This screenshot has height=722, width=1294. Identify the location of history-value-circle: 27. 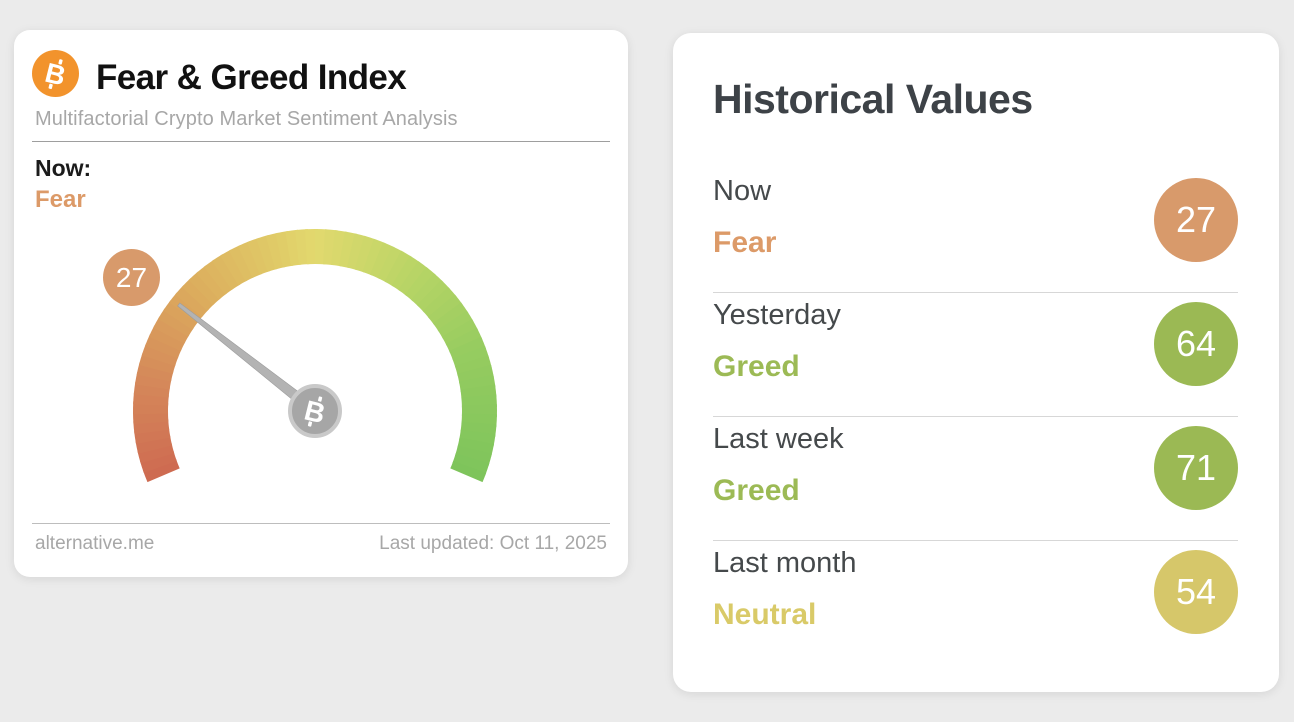
(1196, 220).